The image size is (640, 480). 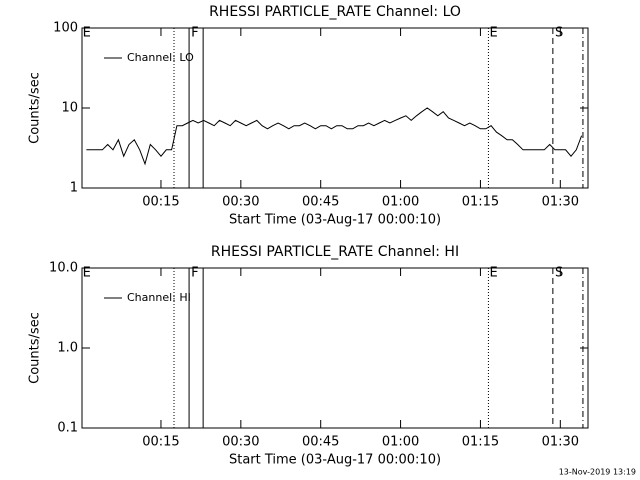 What do you see at coordinates (159, 297) in the screenshot?
I see `legend-label: Channel: HI` at bounding box center [159, 297].